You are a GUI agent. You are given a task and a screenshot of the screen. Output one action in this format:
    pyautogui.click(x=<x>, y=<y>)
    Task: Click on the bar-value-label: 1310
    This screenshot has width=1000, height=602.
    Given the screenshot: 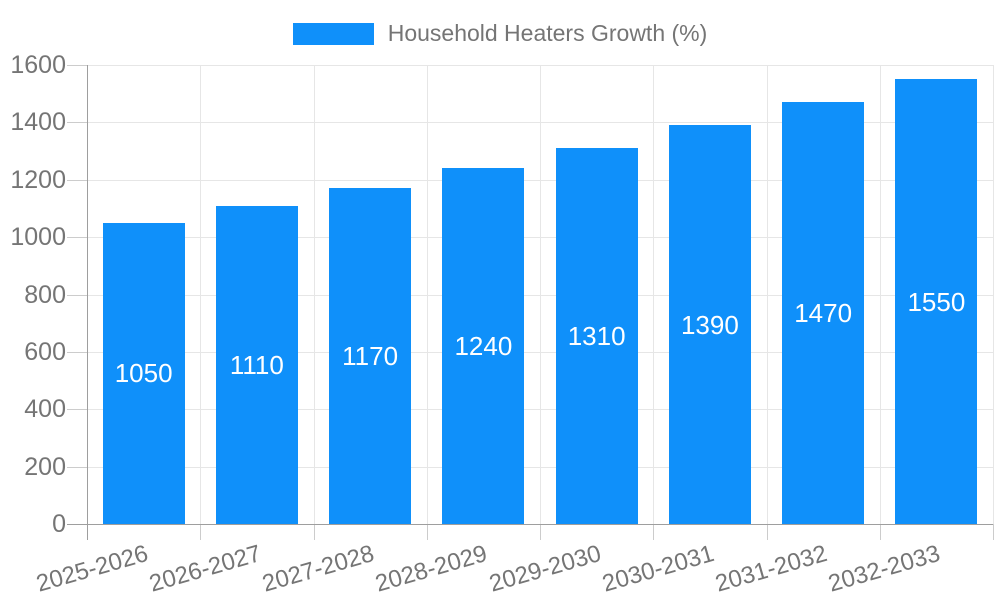 What is the action you would take?
    pyautogui.click(x=596, y=336)
    